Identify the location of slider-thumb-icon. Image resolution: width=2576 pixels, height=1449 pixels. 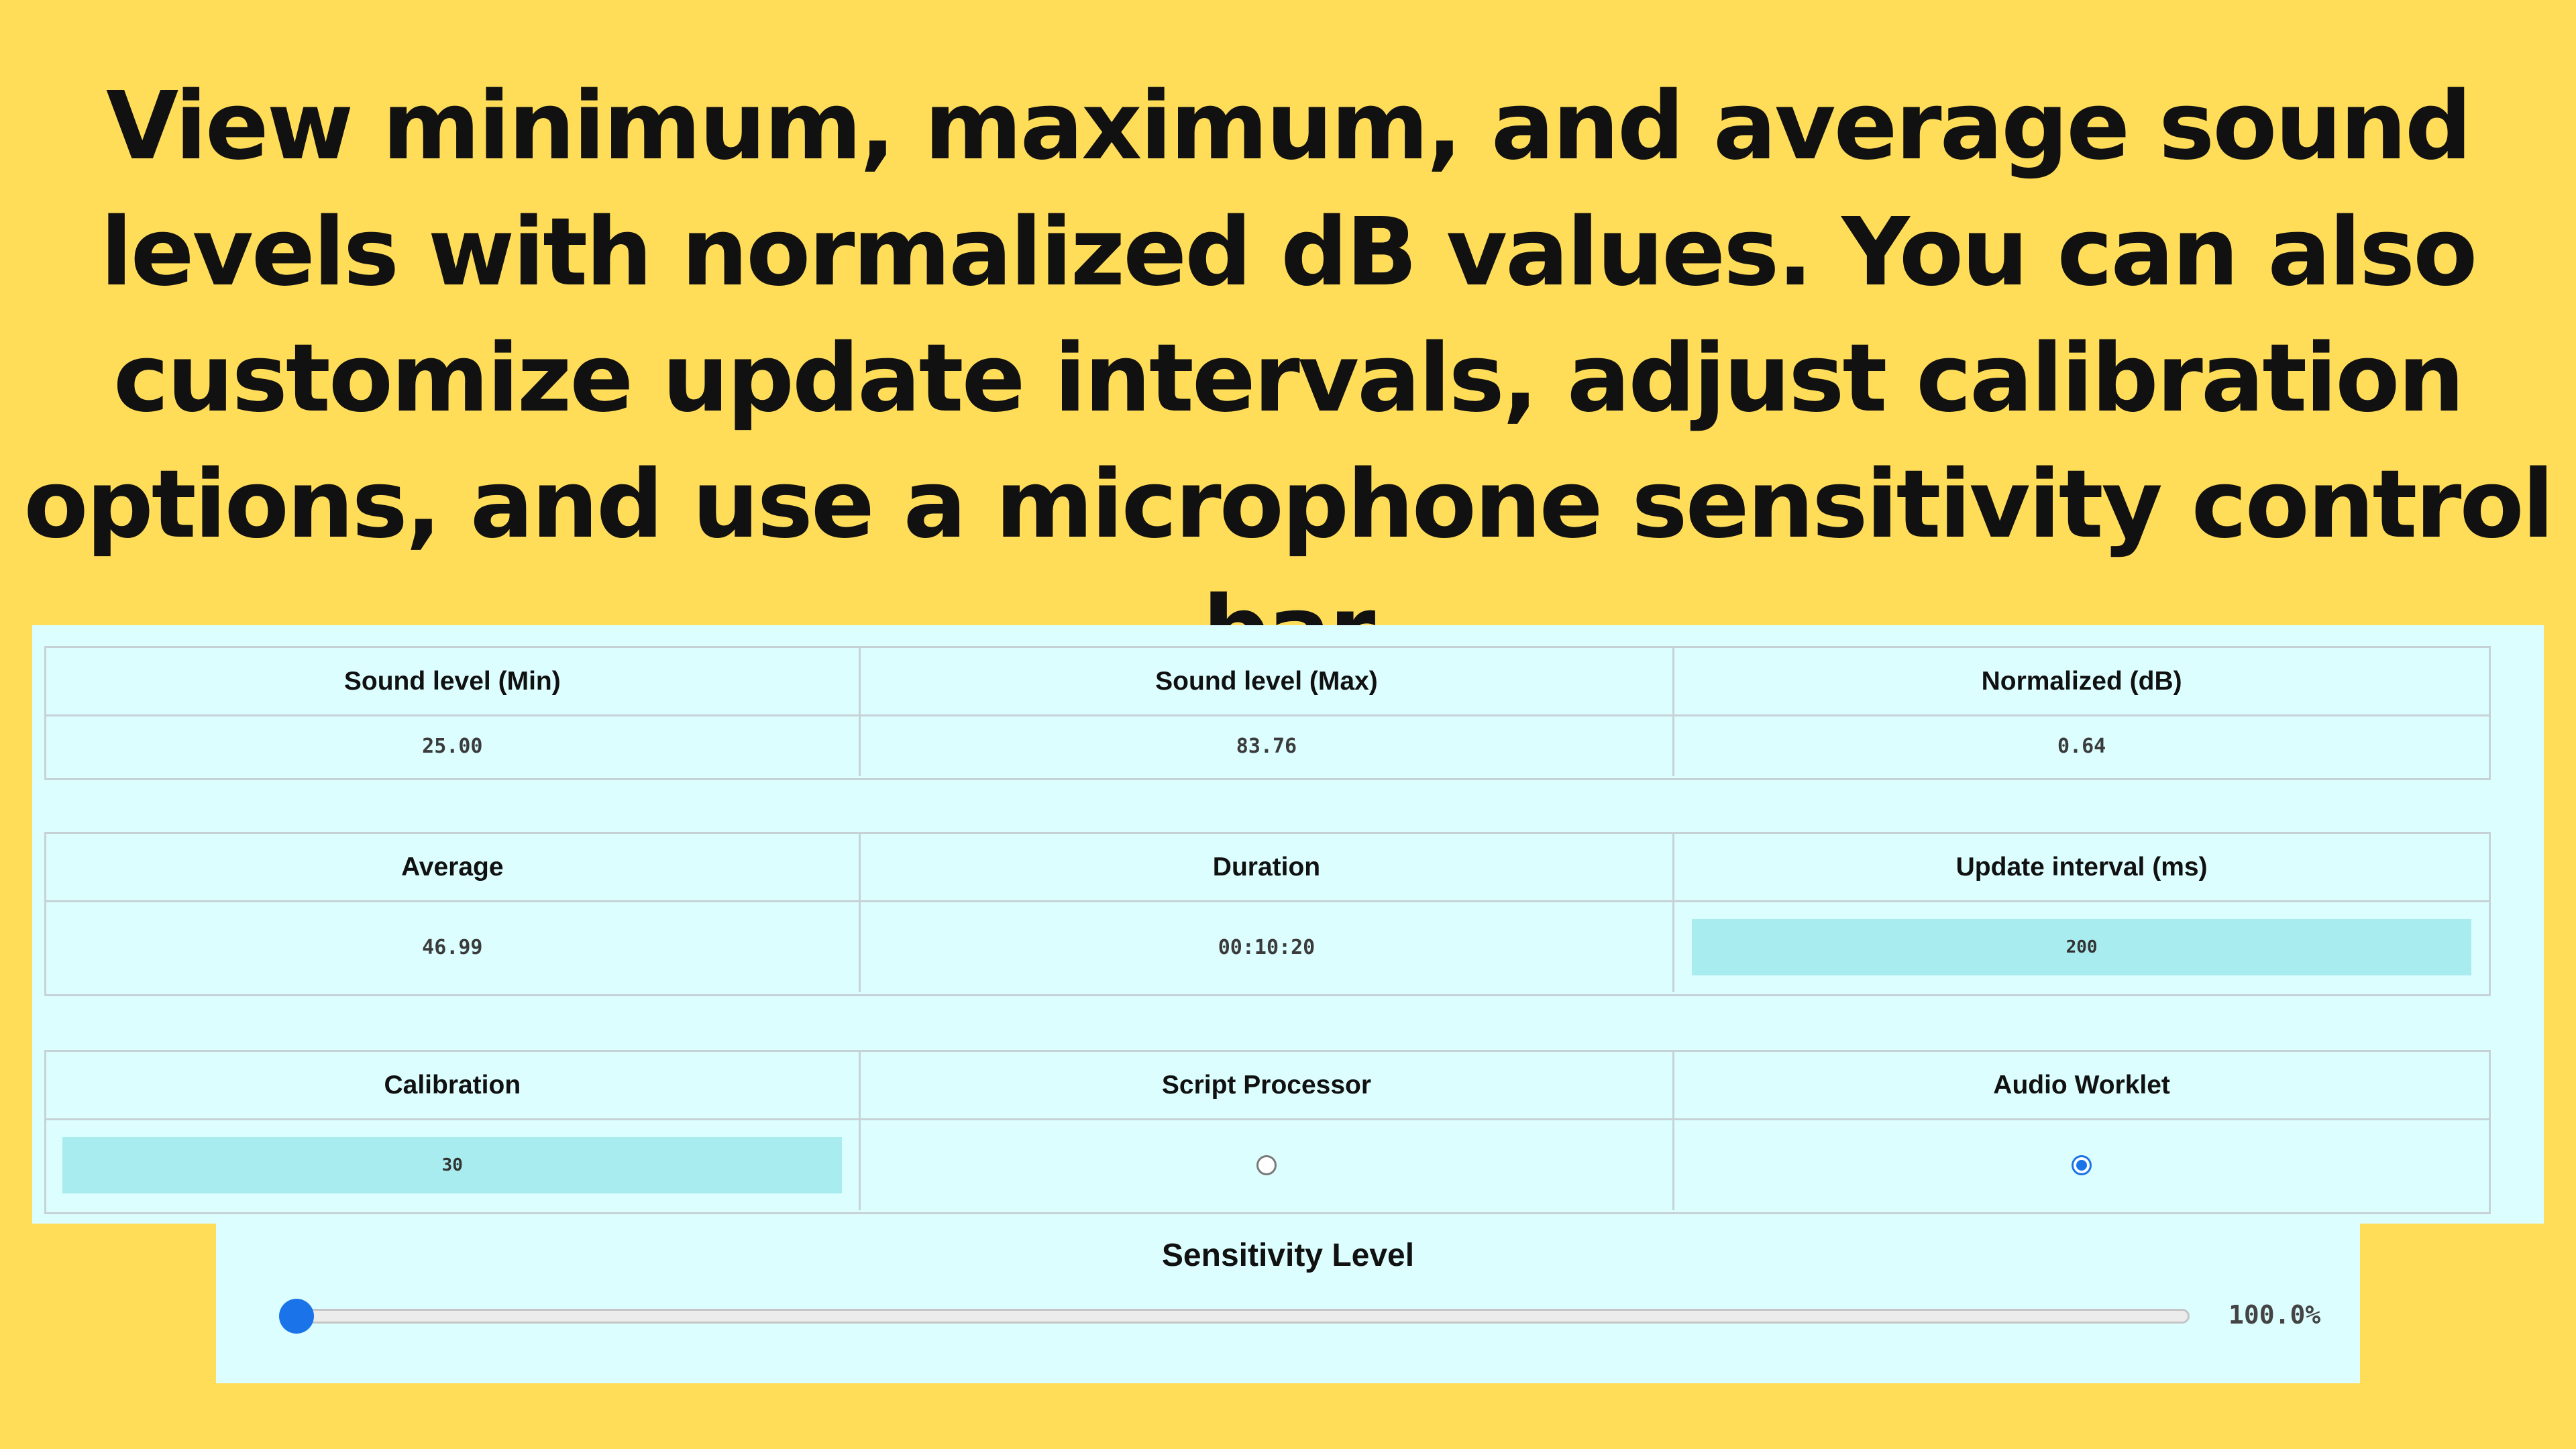
(296, 1316).